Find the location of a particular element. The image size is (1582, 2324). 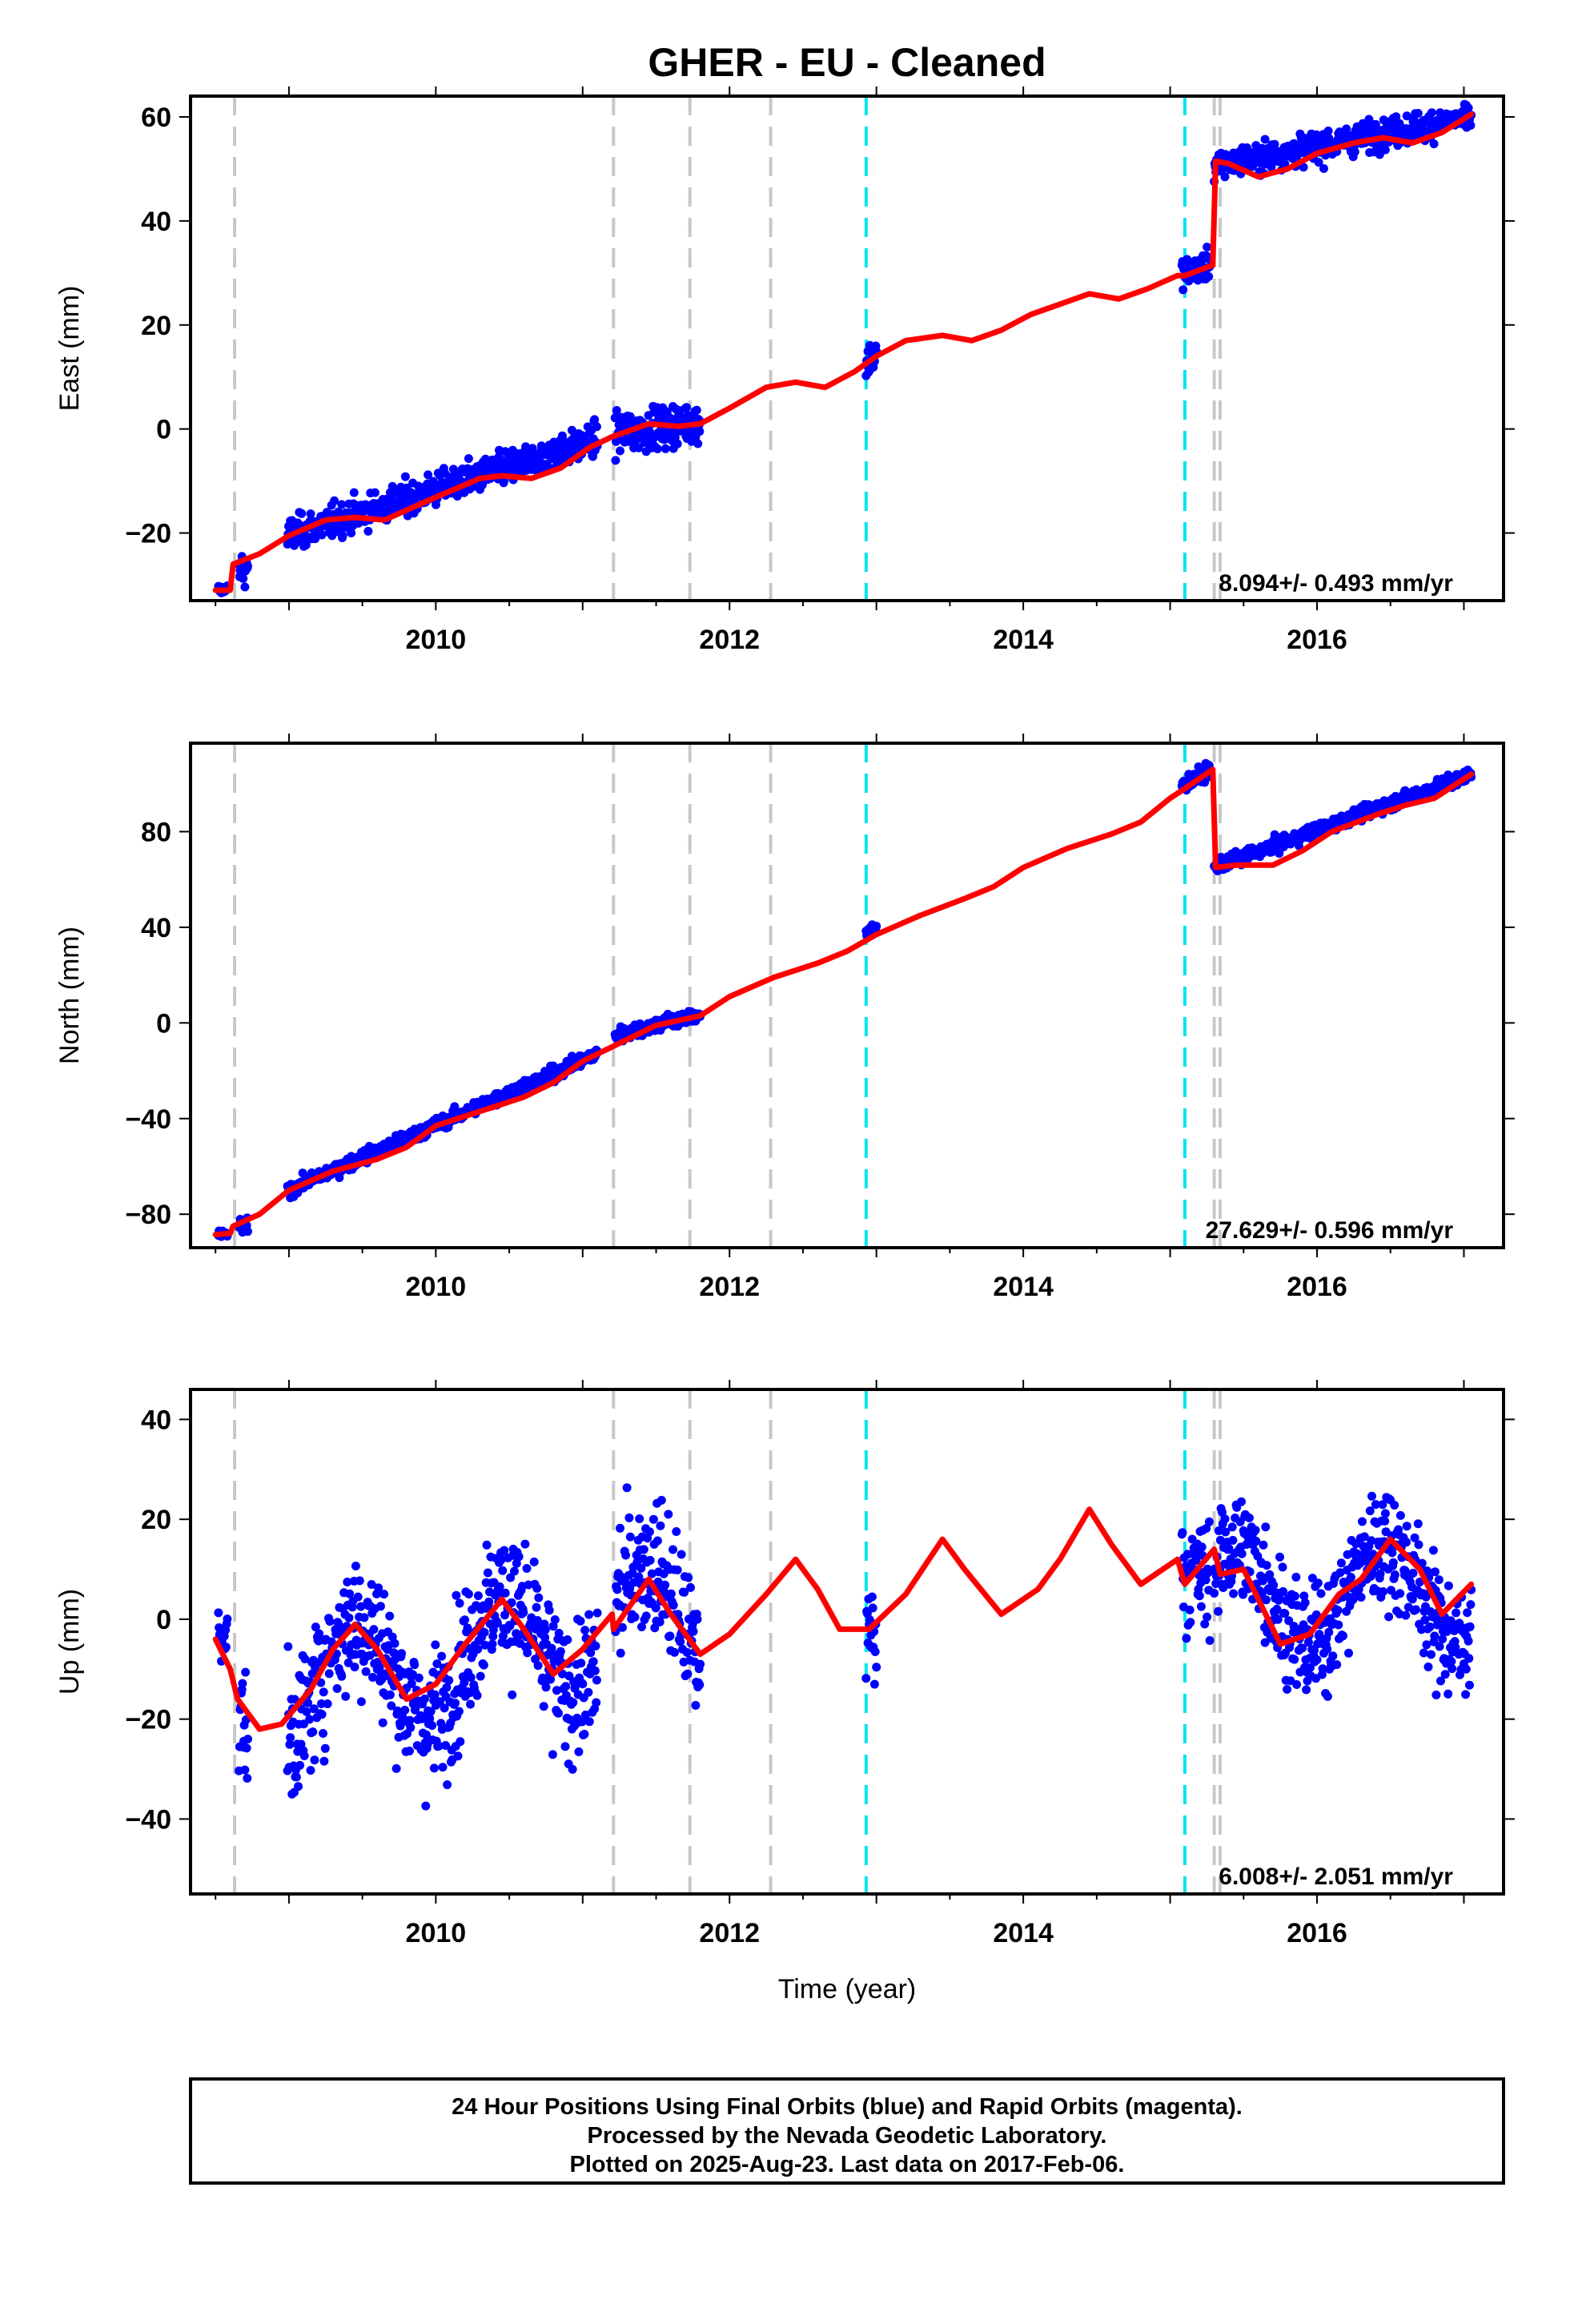

y-tick-label: 80 is located at coordinates (156, 832).